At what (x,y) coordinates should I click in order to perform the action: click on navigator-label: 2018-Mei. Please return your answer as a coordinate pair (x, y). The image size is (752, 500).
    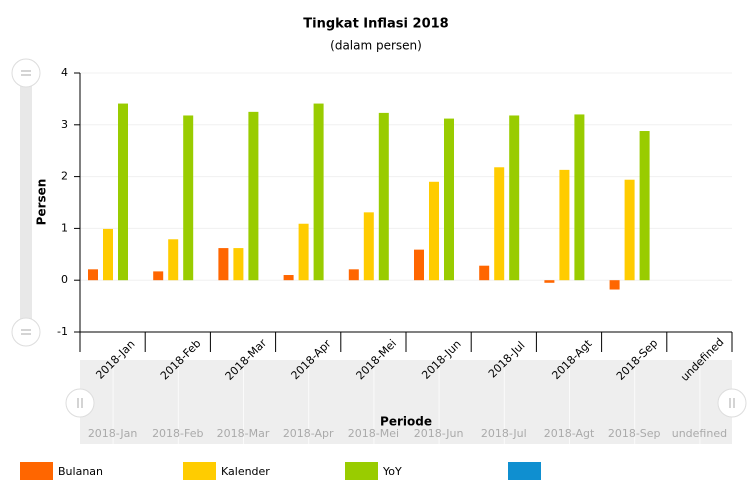
    Looking at the image, I should click on (373, 433).